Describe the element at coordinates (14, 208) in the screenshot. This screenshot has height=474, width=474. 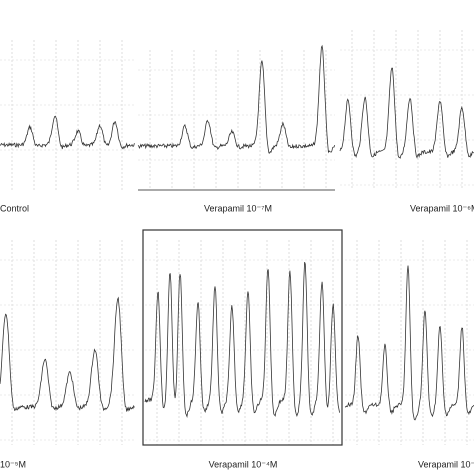
I see `panel-label: Control` at that location.